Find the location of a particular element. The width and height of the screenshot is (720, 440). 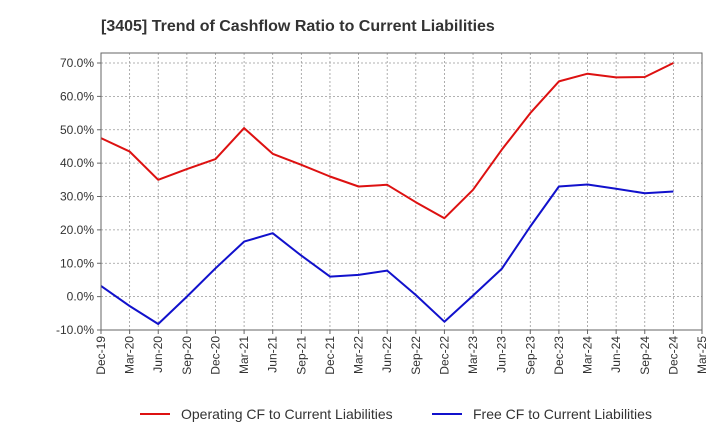

x-tick-label: Dec-21 is located at coordinates (330, 355).